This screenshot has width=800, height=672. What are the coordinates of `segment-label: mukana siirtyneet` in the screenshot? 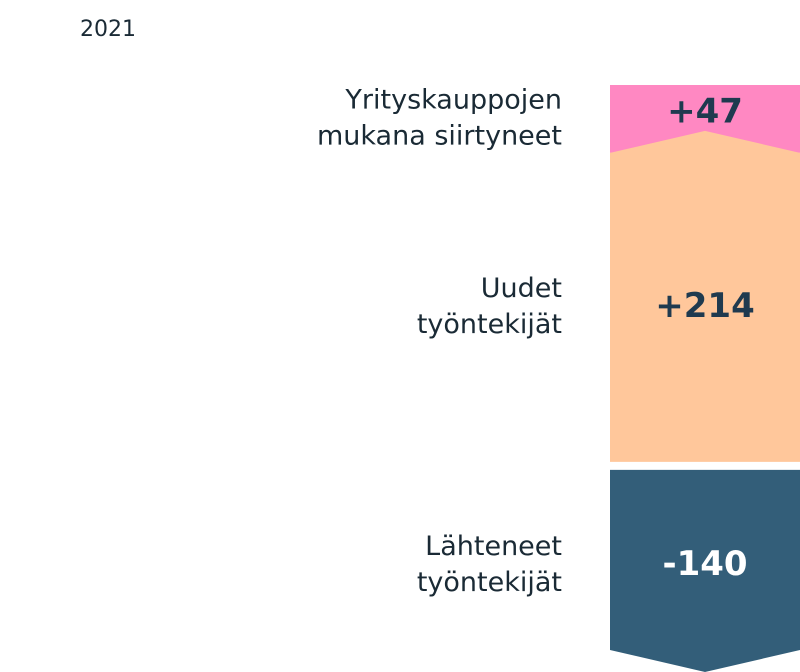 It's located at (439, 135).